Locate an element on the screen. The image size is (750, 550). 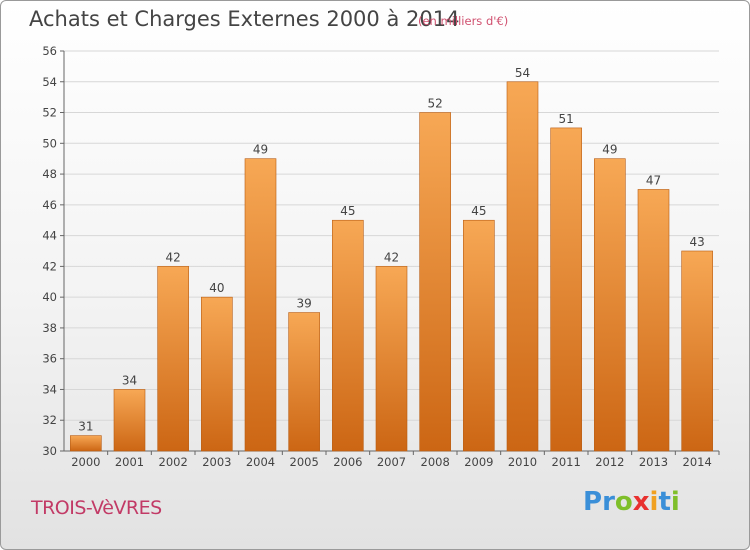
proxiti-logo: Proxiti is located at coordinates (631, 502).